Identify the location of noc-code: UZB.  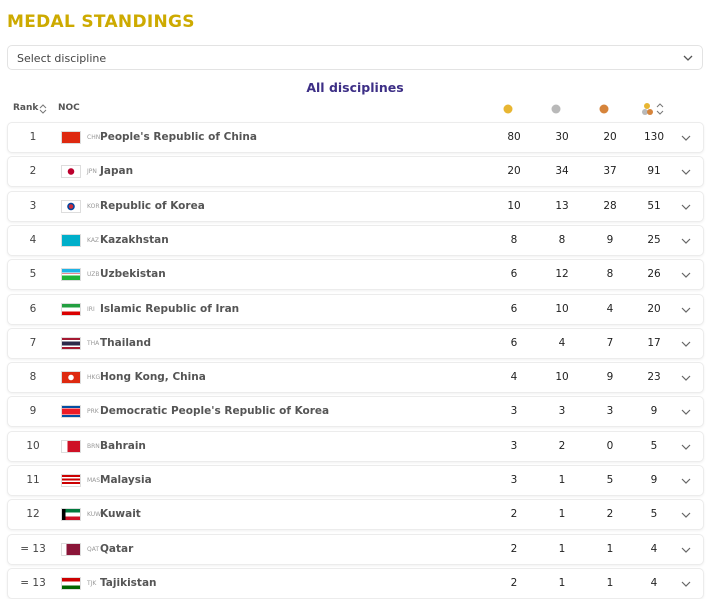
(93, 275).